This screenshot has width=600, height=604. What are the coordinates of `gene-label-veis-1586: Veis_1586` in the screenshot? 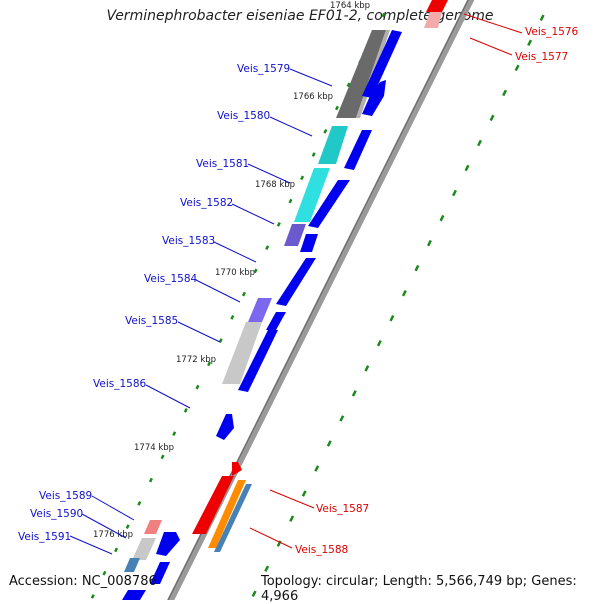 It's located at (120, 384).